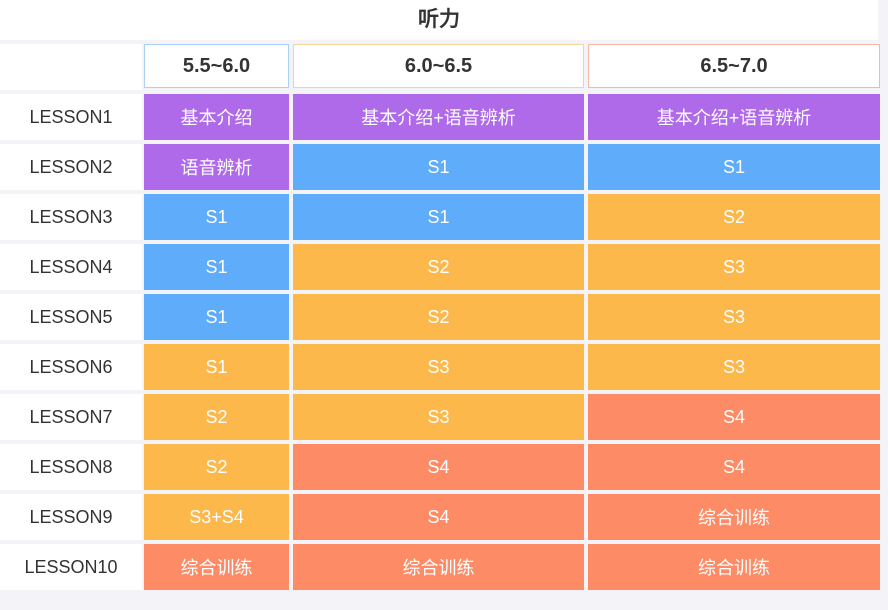  Describe the element at coordinates (71, 167) in the screenshot. I see `row-label: LESSON2` at that location.